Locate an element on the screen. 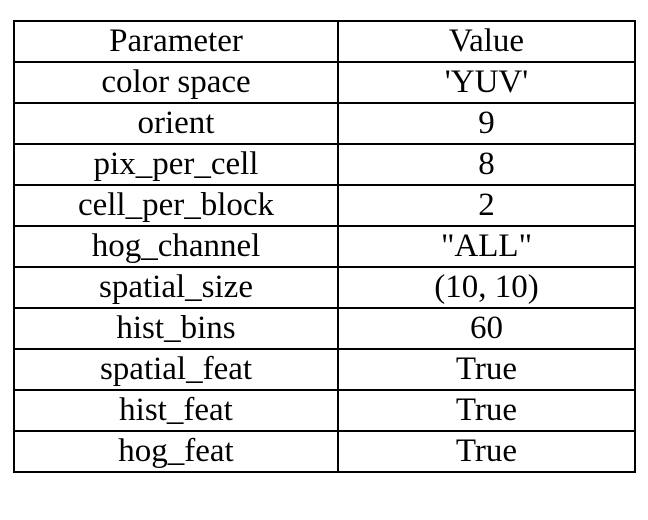  value-cell: 60 is located at coordinates (486, 328).